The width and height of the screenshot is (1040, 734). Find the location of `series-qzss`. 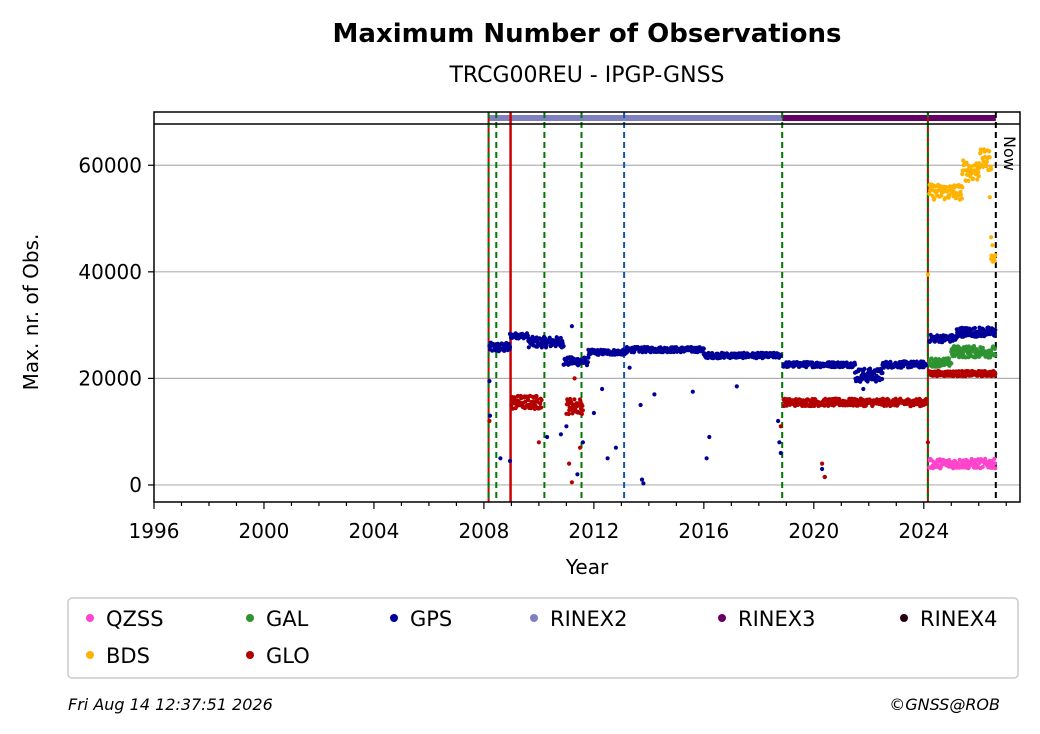

series-qzss is located at coordinates (962, 463).